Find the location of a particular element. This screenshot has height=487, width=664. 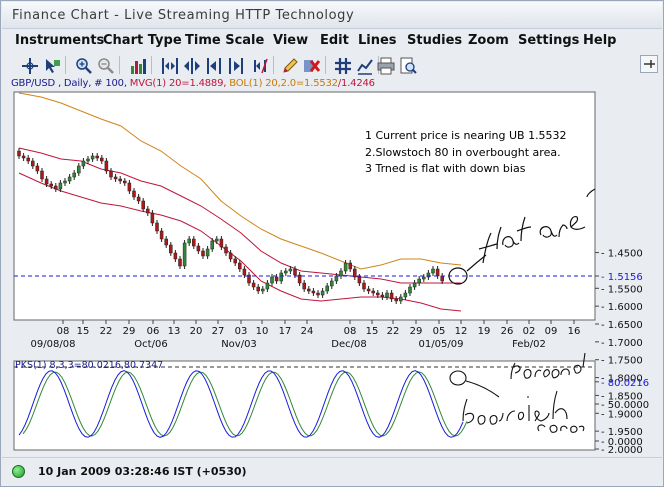

price-tick-label: - 1.4500 is located at coordinates (622, 254).